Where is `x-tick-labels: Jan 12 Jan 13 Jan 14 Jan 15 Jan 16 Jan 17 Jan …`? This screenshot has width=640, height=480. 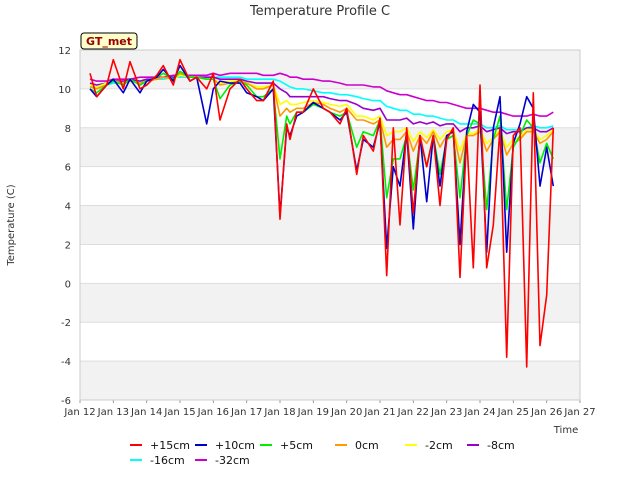
x-tick-labels: Jan 12 Jan 13 Jan 14 Jan 15 Jan 16 Jan 17 Jan … is located at coordinates (329, 412).